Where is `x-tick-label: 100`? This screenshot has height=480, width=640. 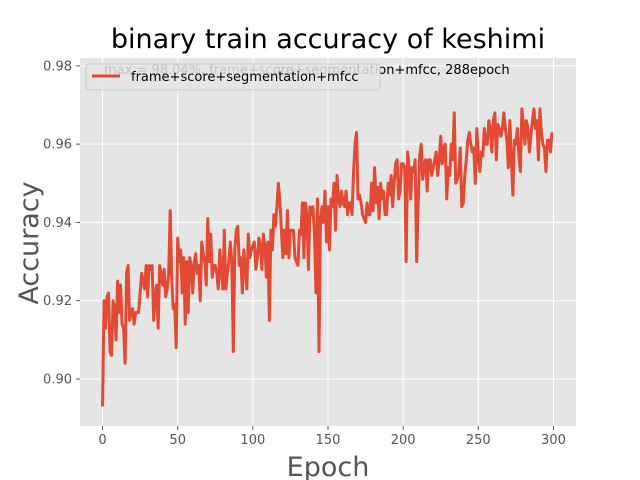
x-tick-label: 100 is located at coordinates (252, 440).